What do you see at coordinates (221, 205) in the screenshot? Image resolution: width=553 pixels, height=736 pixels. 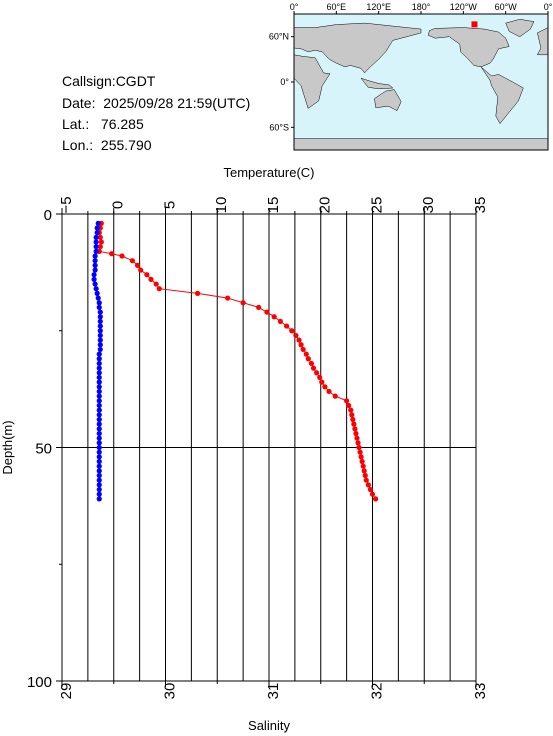 I see `temperature-tick-label: 10` at bounding box center [221, 205].